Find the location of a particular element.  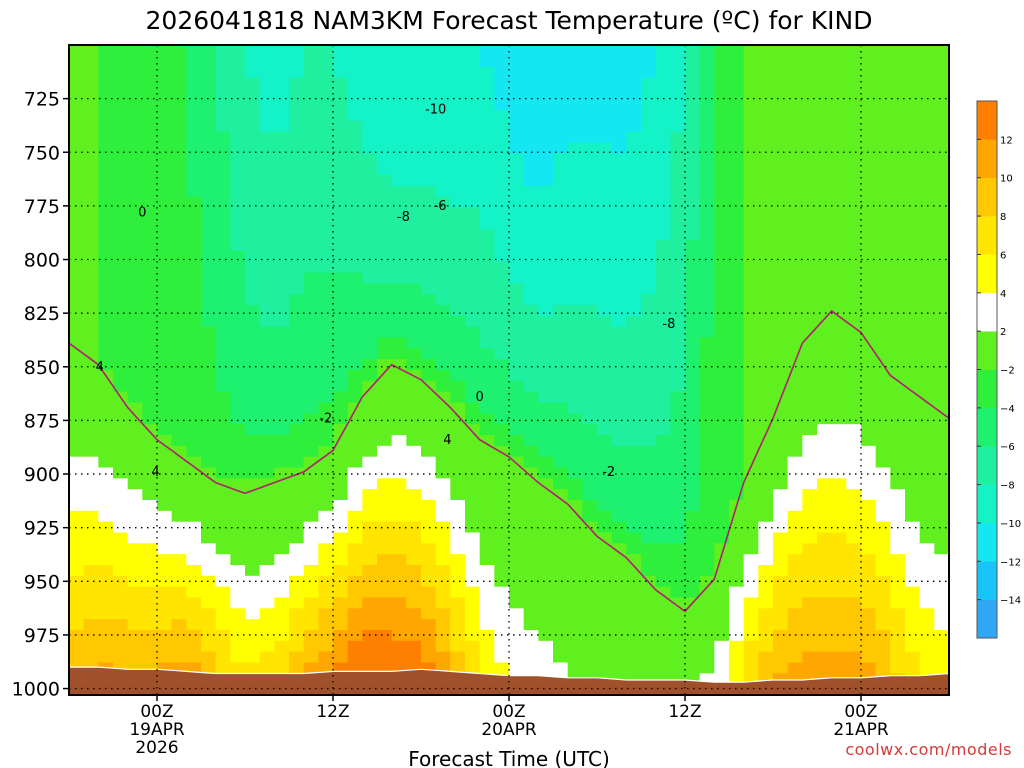

colorbar-tick-label: −12 is located at coordinates (1010, 562).